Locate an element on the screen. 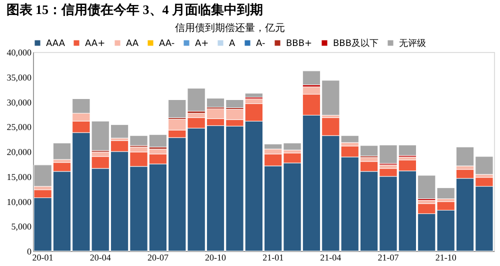 The width and height of the screenshot is (500, 266). y-tick-label: 5,000 is located at coordinates (21, 227).